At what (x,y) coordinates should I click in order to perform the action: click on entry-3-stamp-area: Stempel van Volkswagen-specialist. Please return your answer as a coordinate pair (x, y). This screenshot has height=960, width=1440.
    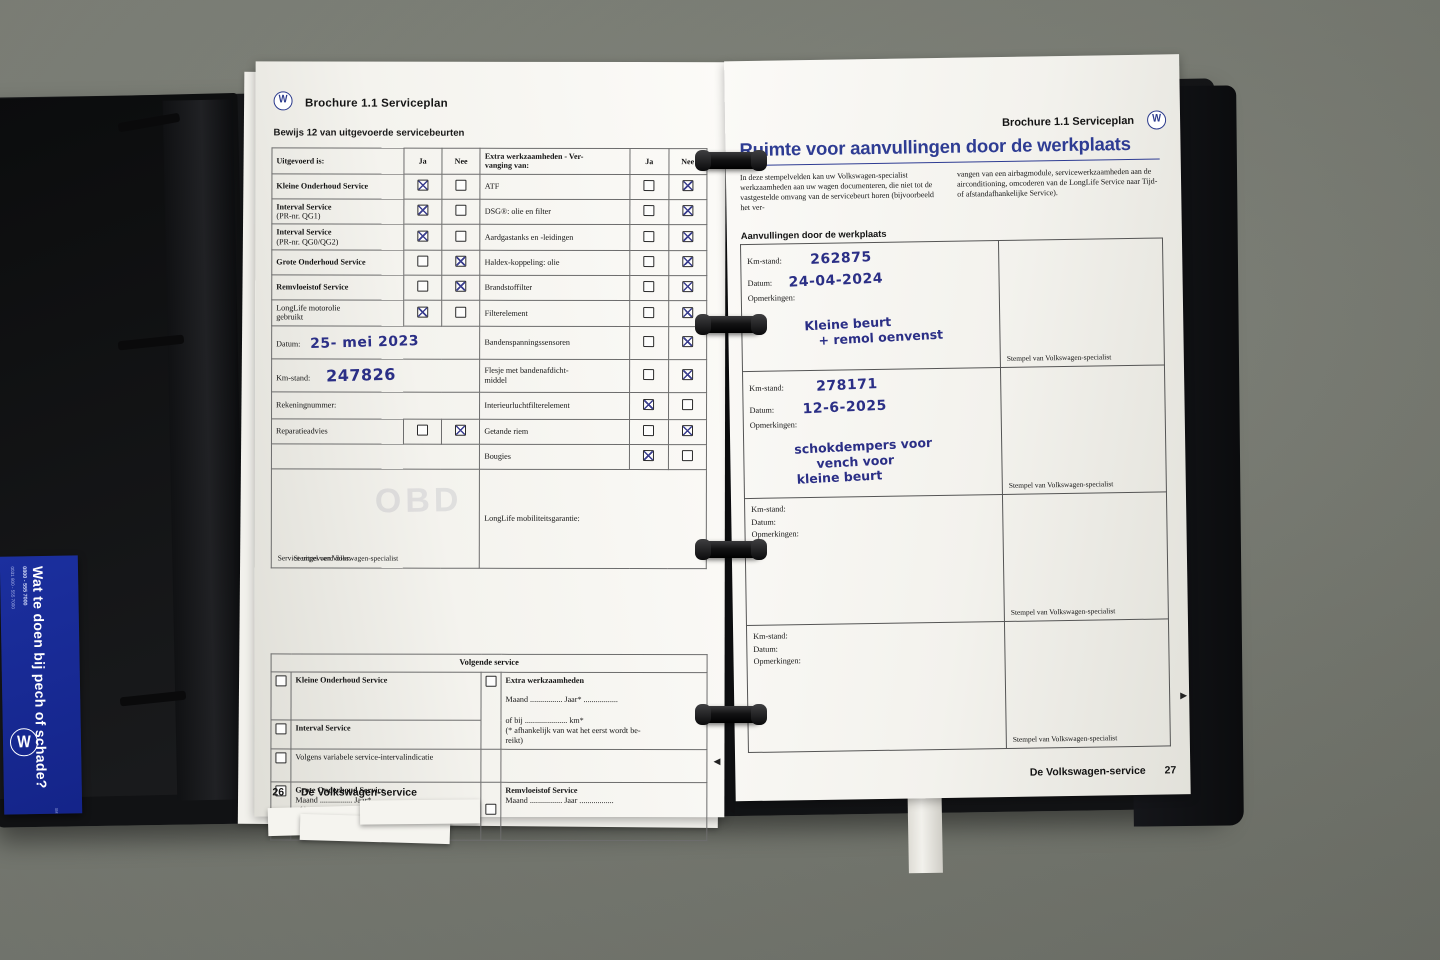
    Looking at the image, I should click on (1085, 556).